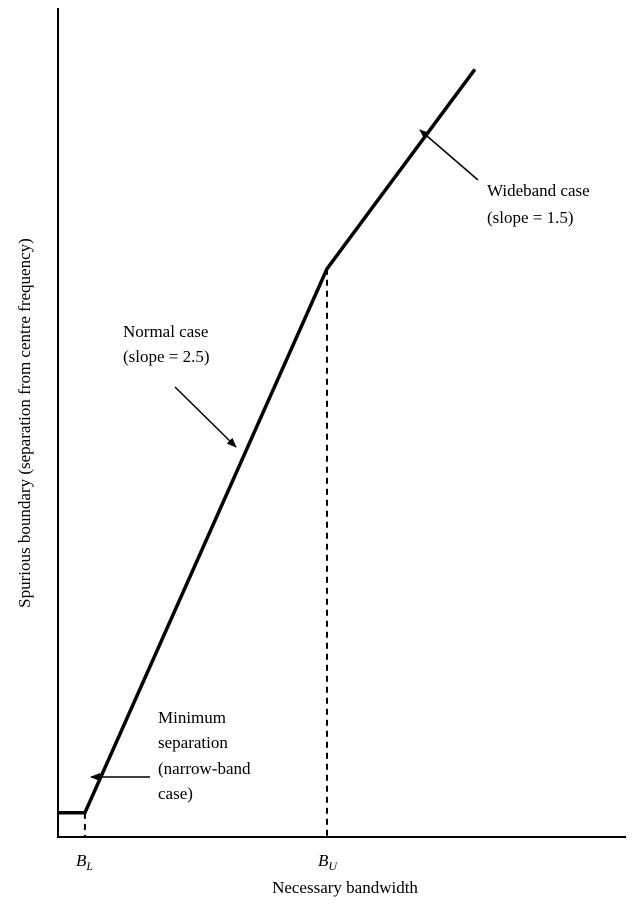 This screenshot has width=632, height=910. What do you see at coordinates (84, 862) in the screenshot?
I see `tick-label-bl: BL` at bounding box center [84, 862].